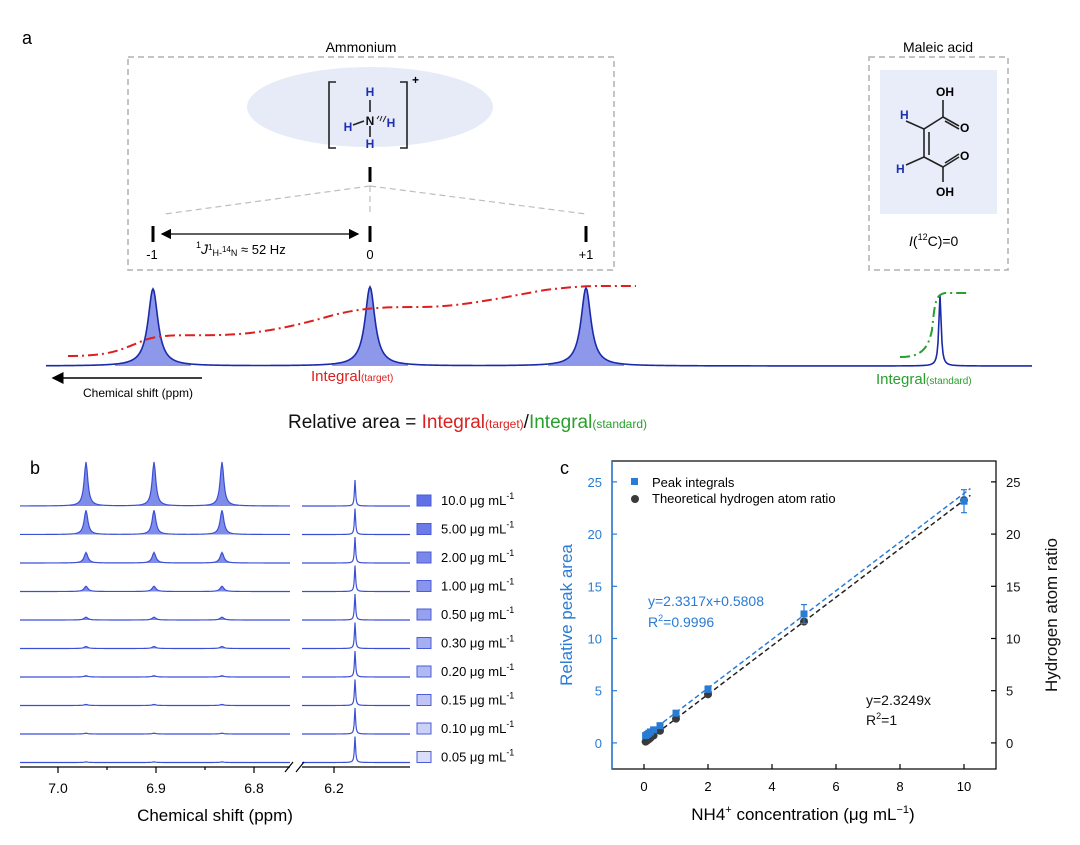 This screenshot has width=1080, height=845. I want to click on c-y2tick-label-3: 15, so click(1013, 586).